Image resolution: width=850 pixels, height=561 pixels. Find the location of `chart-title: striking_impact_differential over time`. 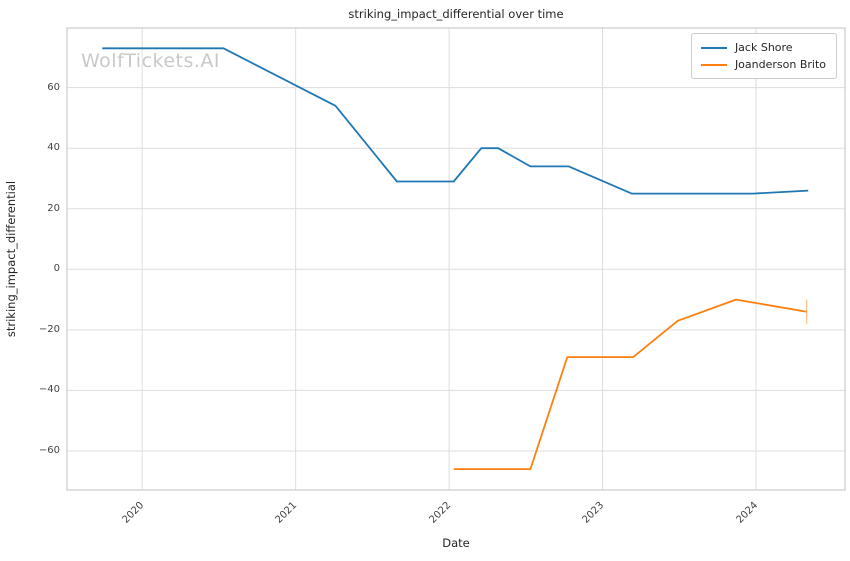

chart-title: striking_impact_differential over time is located at coordinates (456, 14).